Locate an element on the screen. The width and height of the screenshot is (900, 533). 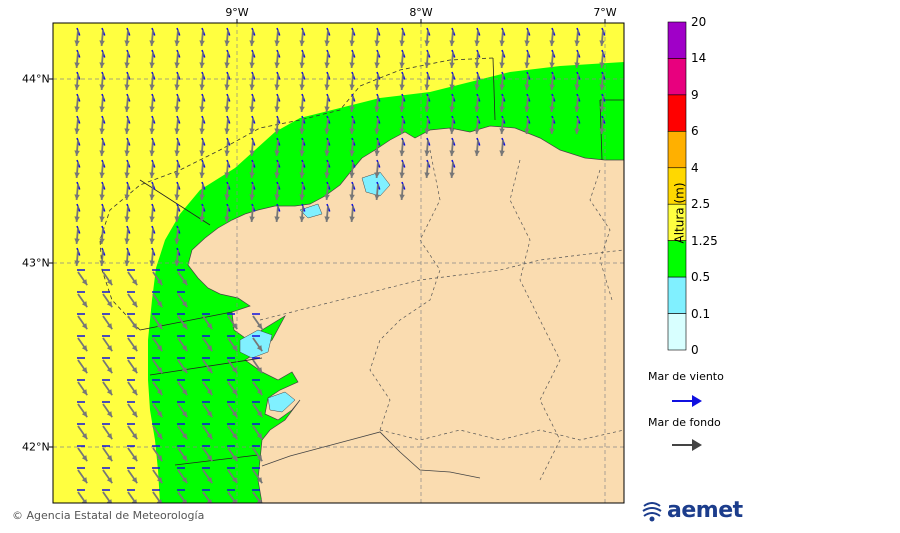
wave-height-colorbar is located at coordinates (677, 186).